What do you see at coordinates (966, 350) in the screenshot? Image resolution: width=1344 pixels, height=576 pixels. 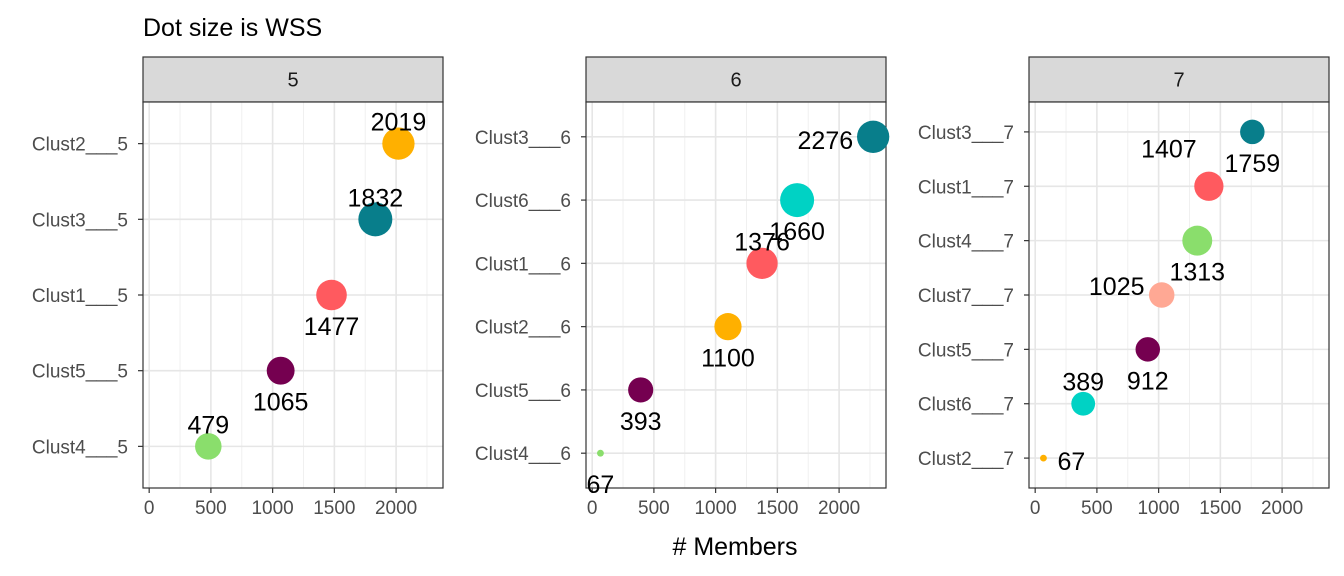 I see `y-category-label: Clust5___7` at bounding box center [966, 350].